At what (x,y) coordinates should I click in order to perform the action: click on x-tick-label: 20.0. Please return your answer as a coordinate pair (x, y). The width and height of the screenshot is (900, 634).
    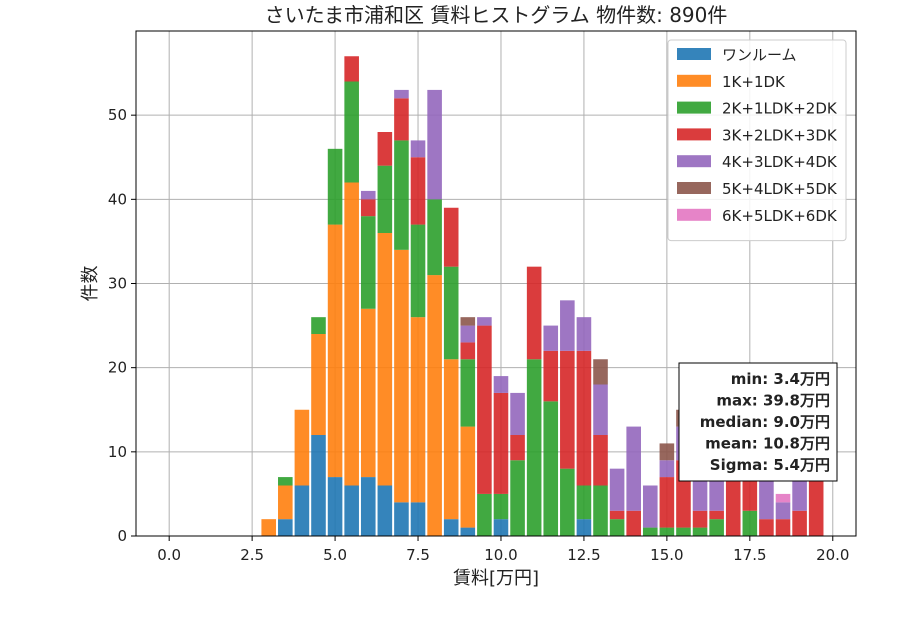
    Looking at the image, I should click on (832, 555).